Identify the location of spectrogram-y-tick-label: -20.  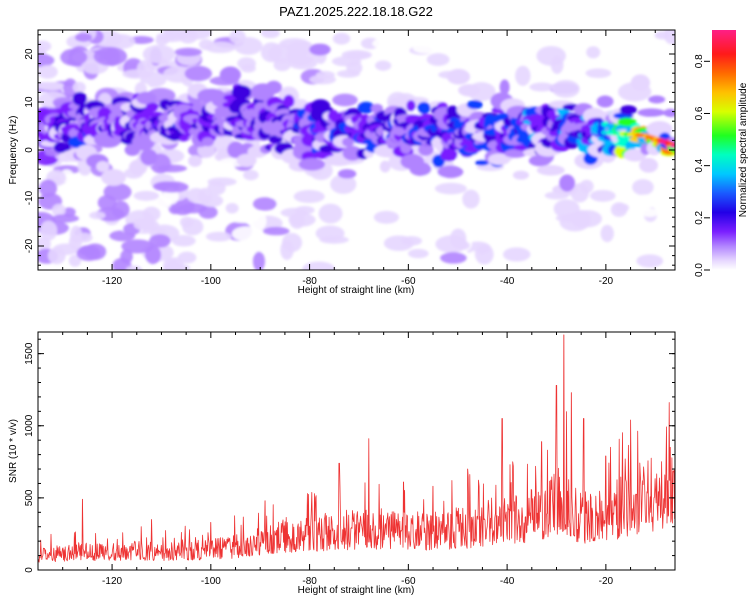
(29, 245).